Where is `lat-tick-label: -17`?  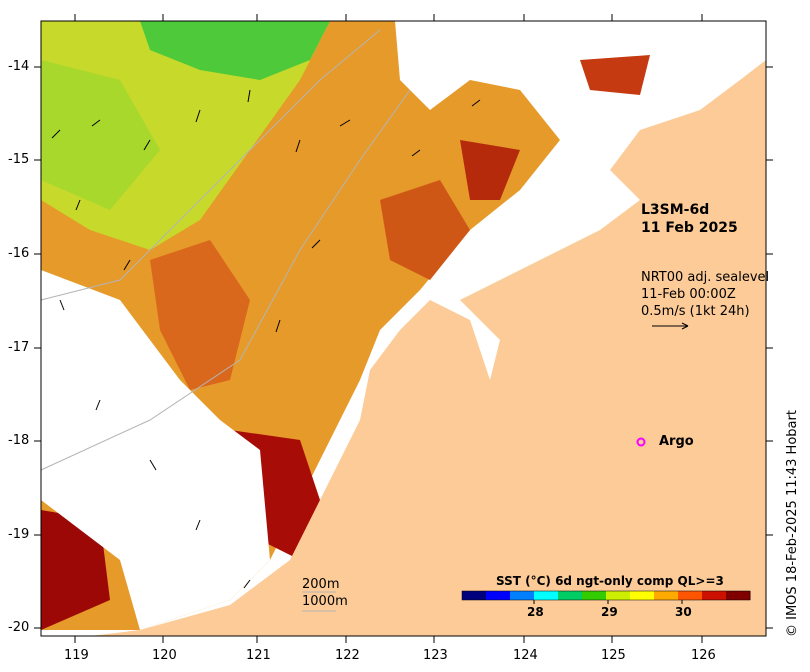 lat-tick-label: -17 is located at coordinates (19, 347).